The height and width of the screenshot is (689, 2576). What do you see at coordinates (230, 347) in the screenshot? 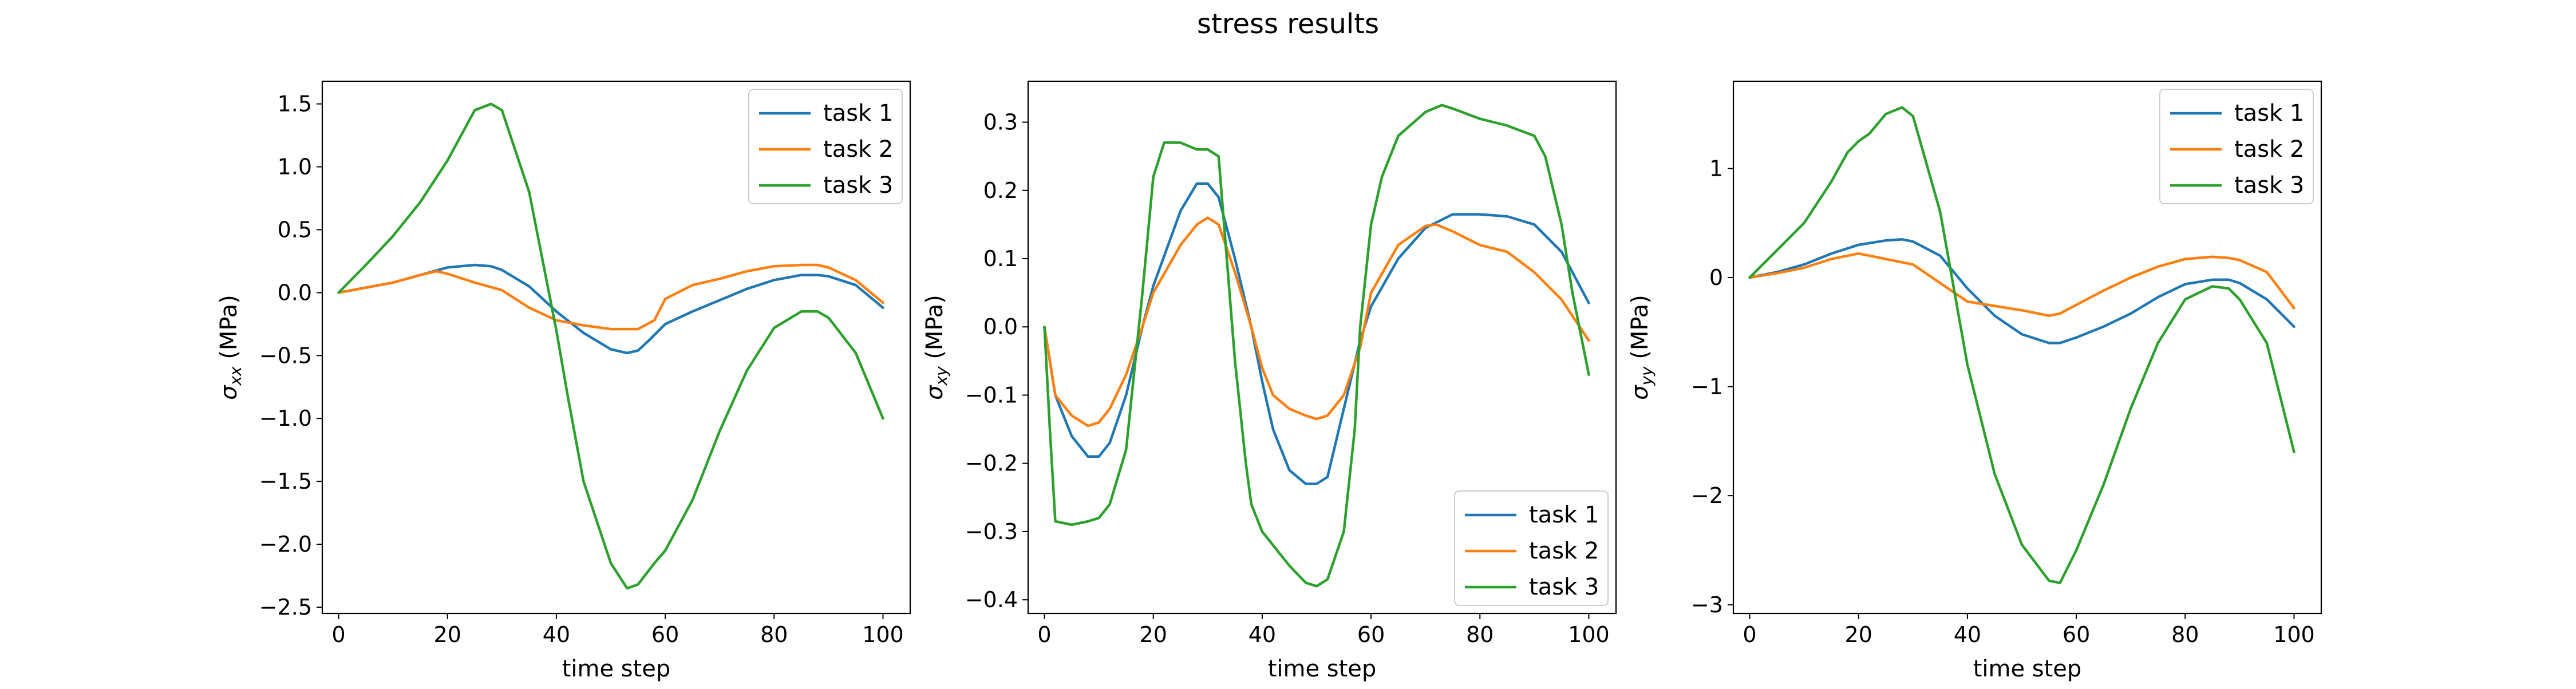
I see `y-axis-label: σxx (MPa)` at bounding box center [230, 347].